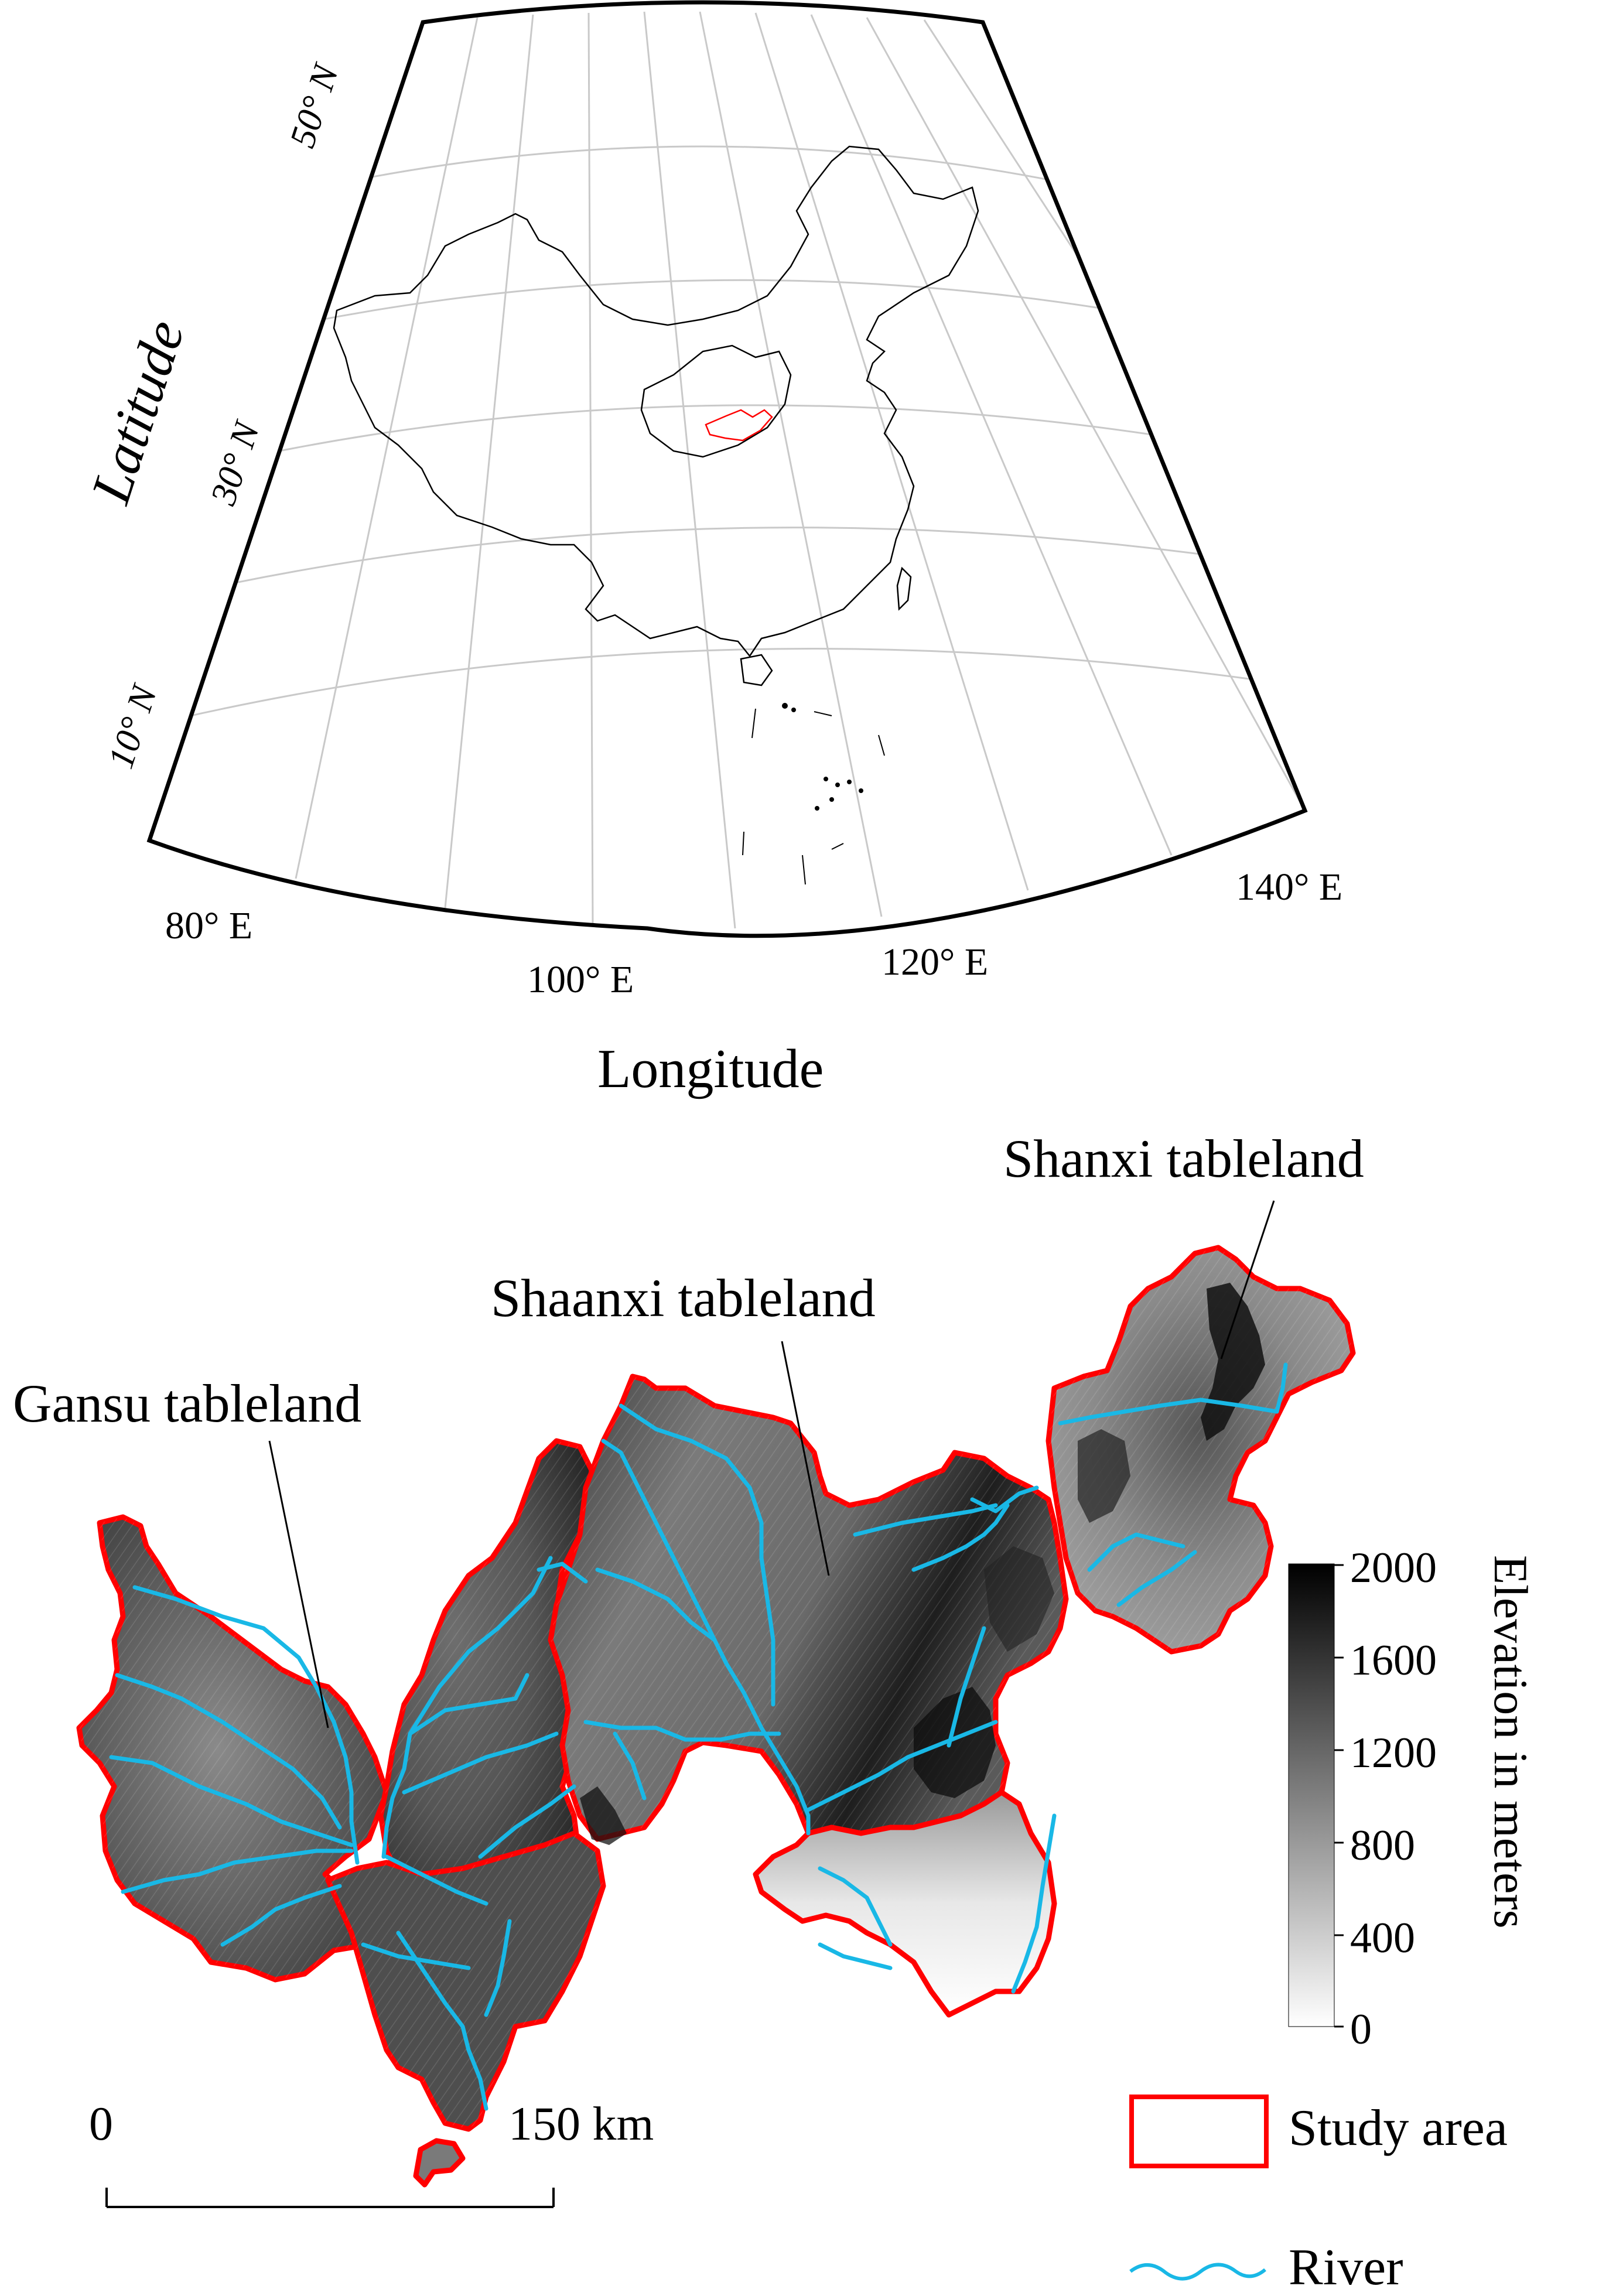  Describe the element at coordinates (756, 670) in the screenshot. I see `hainan-outline` at that location.